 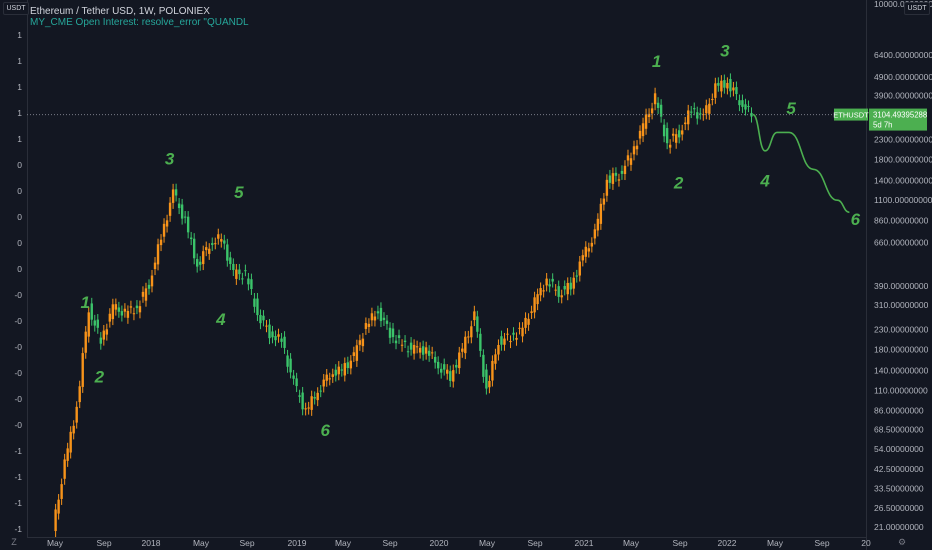 What do you see at coordinates (903, 96) in the screenshot?
I see `right-scale-label: 3900.00000000` at bounding box center [903, 96].